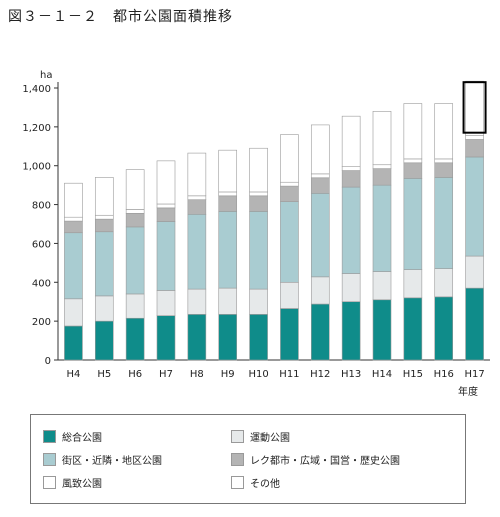 The height and width of the screenshot is (517, 500). Describe the element at coordinates (166, 374) in the screenshot. I see `x-tick-label: H7` at that location.